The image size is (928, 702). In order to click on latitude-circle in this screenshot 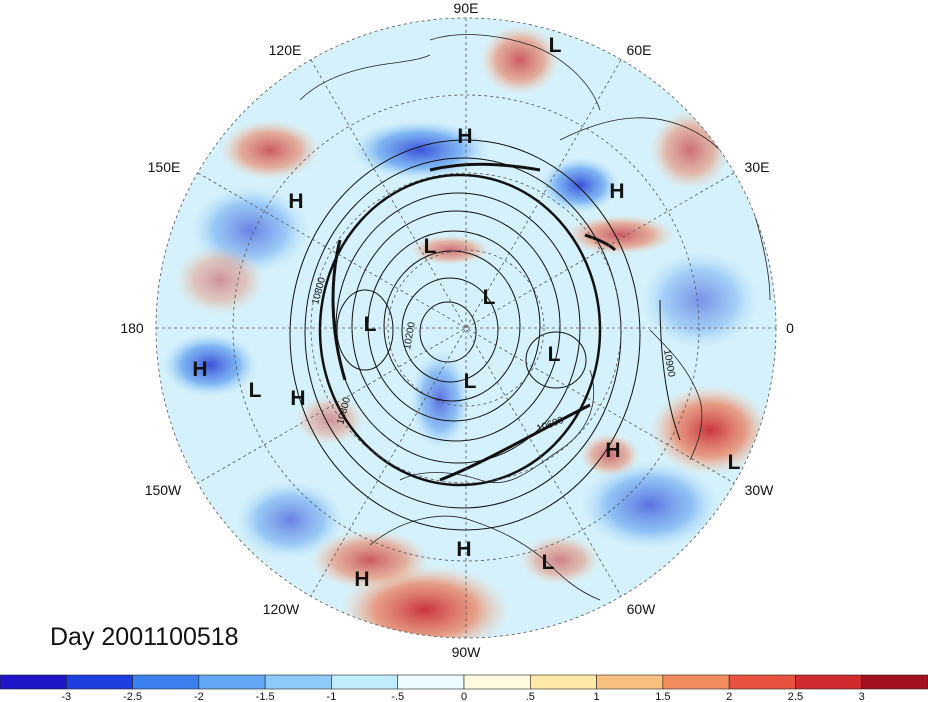, I will do `click(466, 328)`.